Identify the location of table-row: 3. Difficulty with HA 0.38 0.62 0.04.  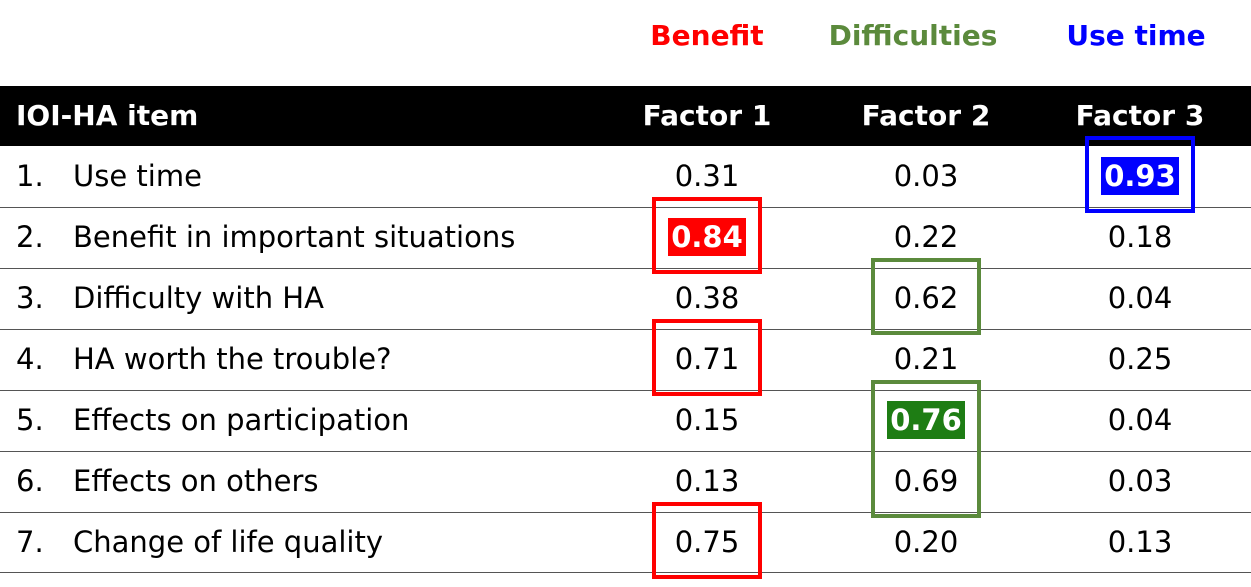
(625, 298).